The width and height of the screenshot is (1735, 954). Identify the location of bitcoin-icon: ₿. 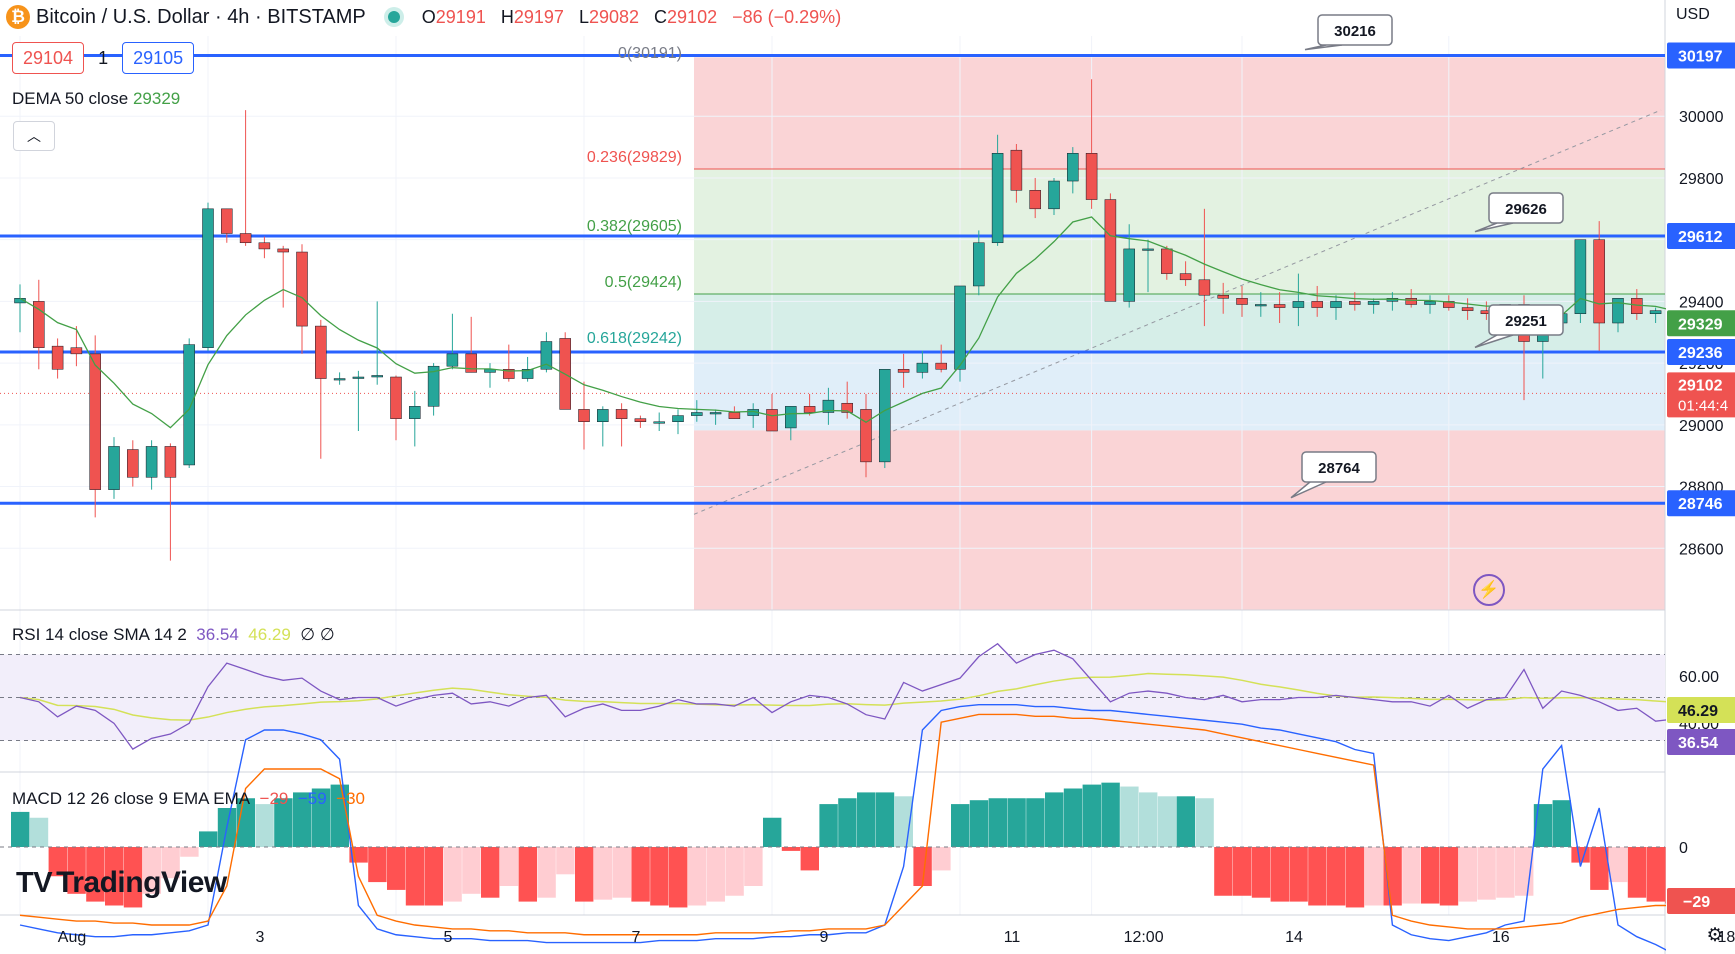
(18, 17).